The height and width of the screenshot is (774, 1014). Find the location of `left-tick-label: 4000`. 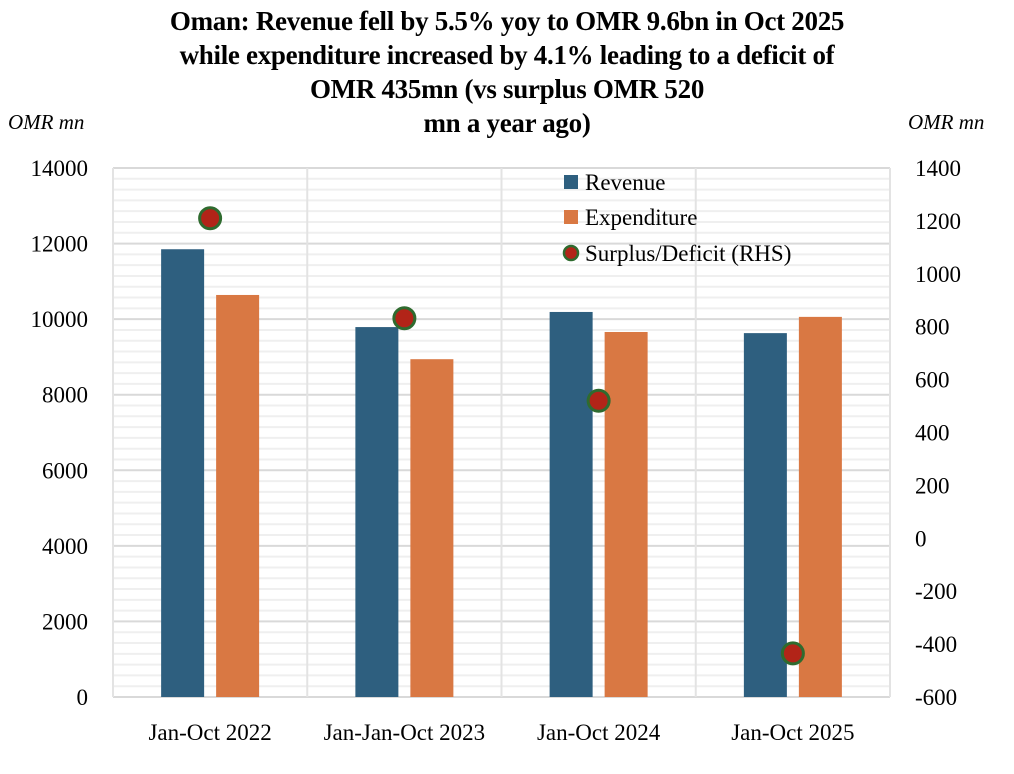

left-tick-label: 4000 is located at coordinates (65, 546).